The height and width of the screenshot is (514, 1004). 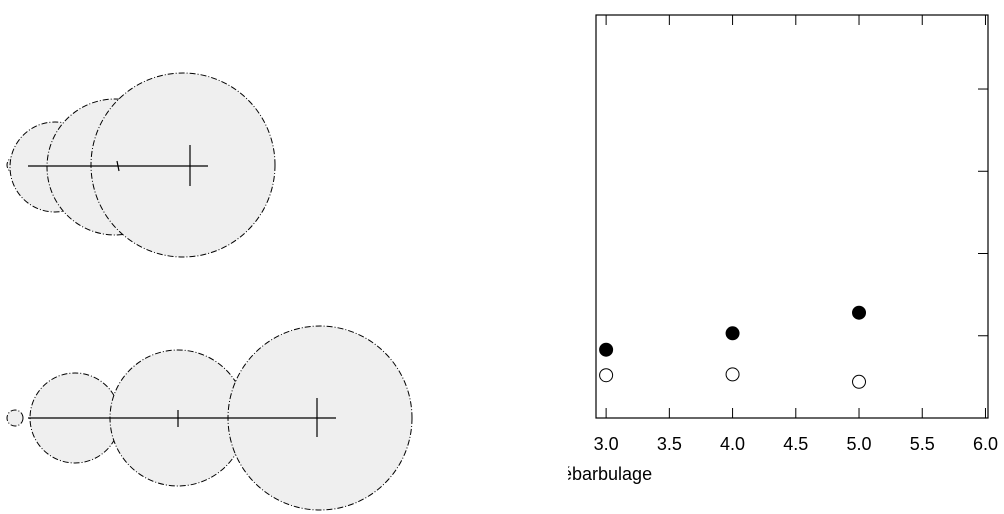 I want to click on crop-mask, so click(x=499, y=470).